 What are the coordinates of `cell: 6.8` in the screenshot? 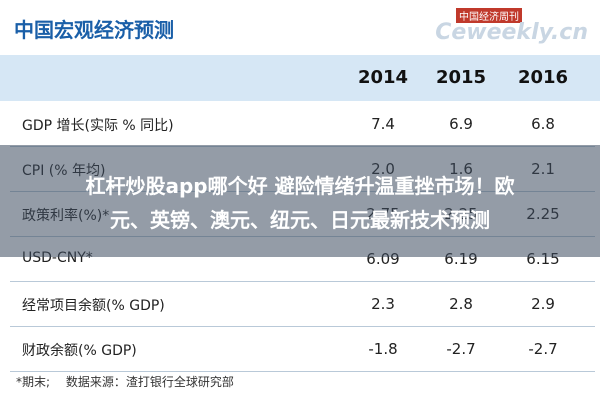 It's located at (543, 123).